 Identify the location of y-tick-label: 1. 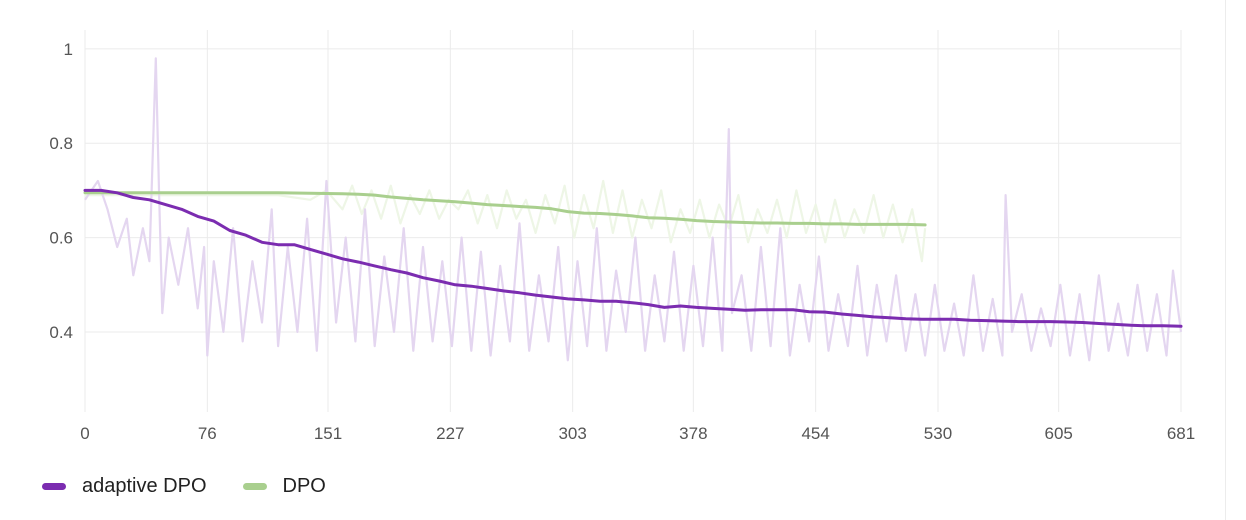
(68, 49).